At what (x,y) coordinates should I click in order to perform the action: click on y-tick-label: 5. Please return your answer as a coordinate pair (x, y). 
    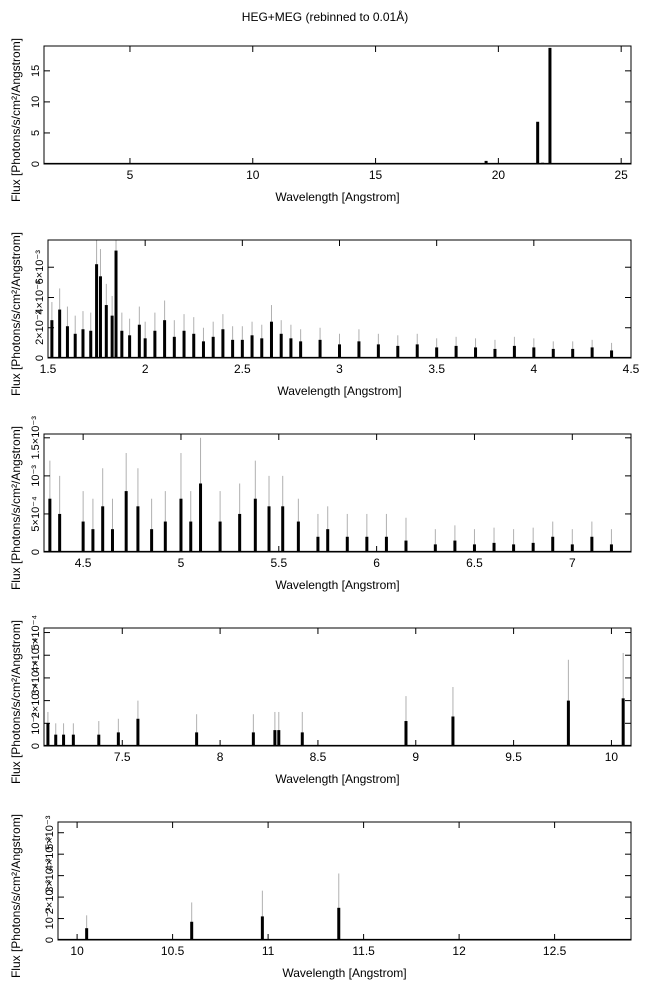
    Looking at the image, I should click on (36, 133).